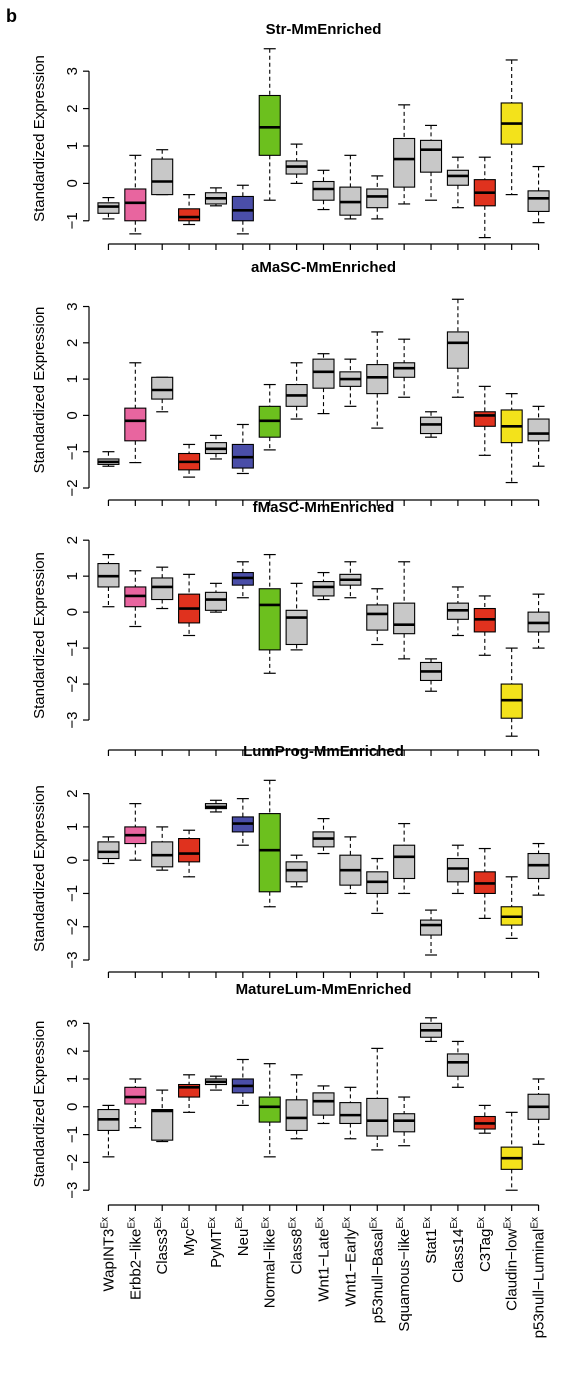 This screenshot has width=564, height=1386. Describe the element at coordinates (216, 1242) in the screenshot. I see `x-category-label: PyMTEx` at that location.